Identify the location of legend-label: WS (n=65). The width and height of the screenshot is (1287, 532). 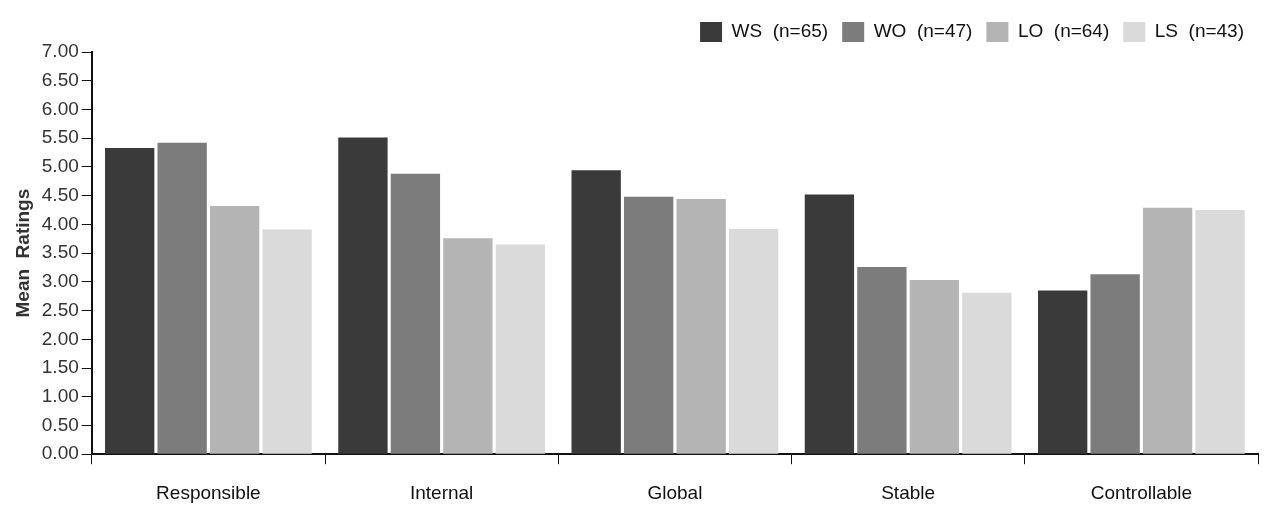
(780, 31).